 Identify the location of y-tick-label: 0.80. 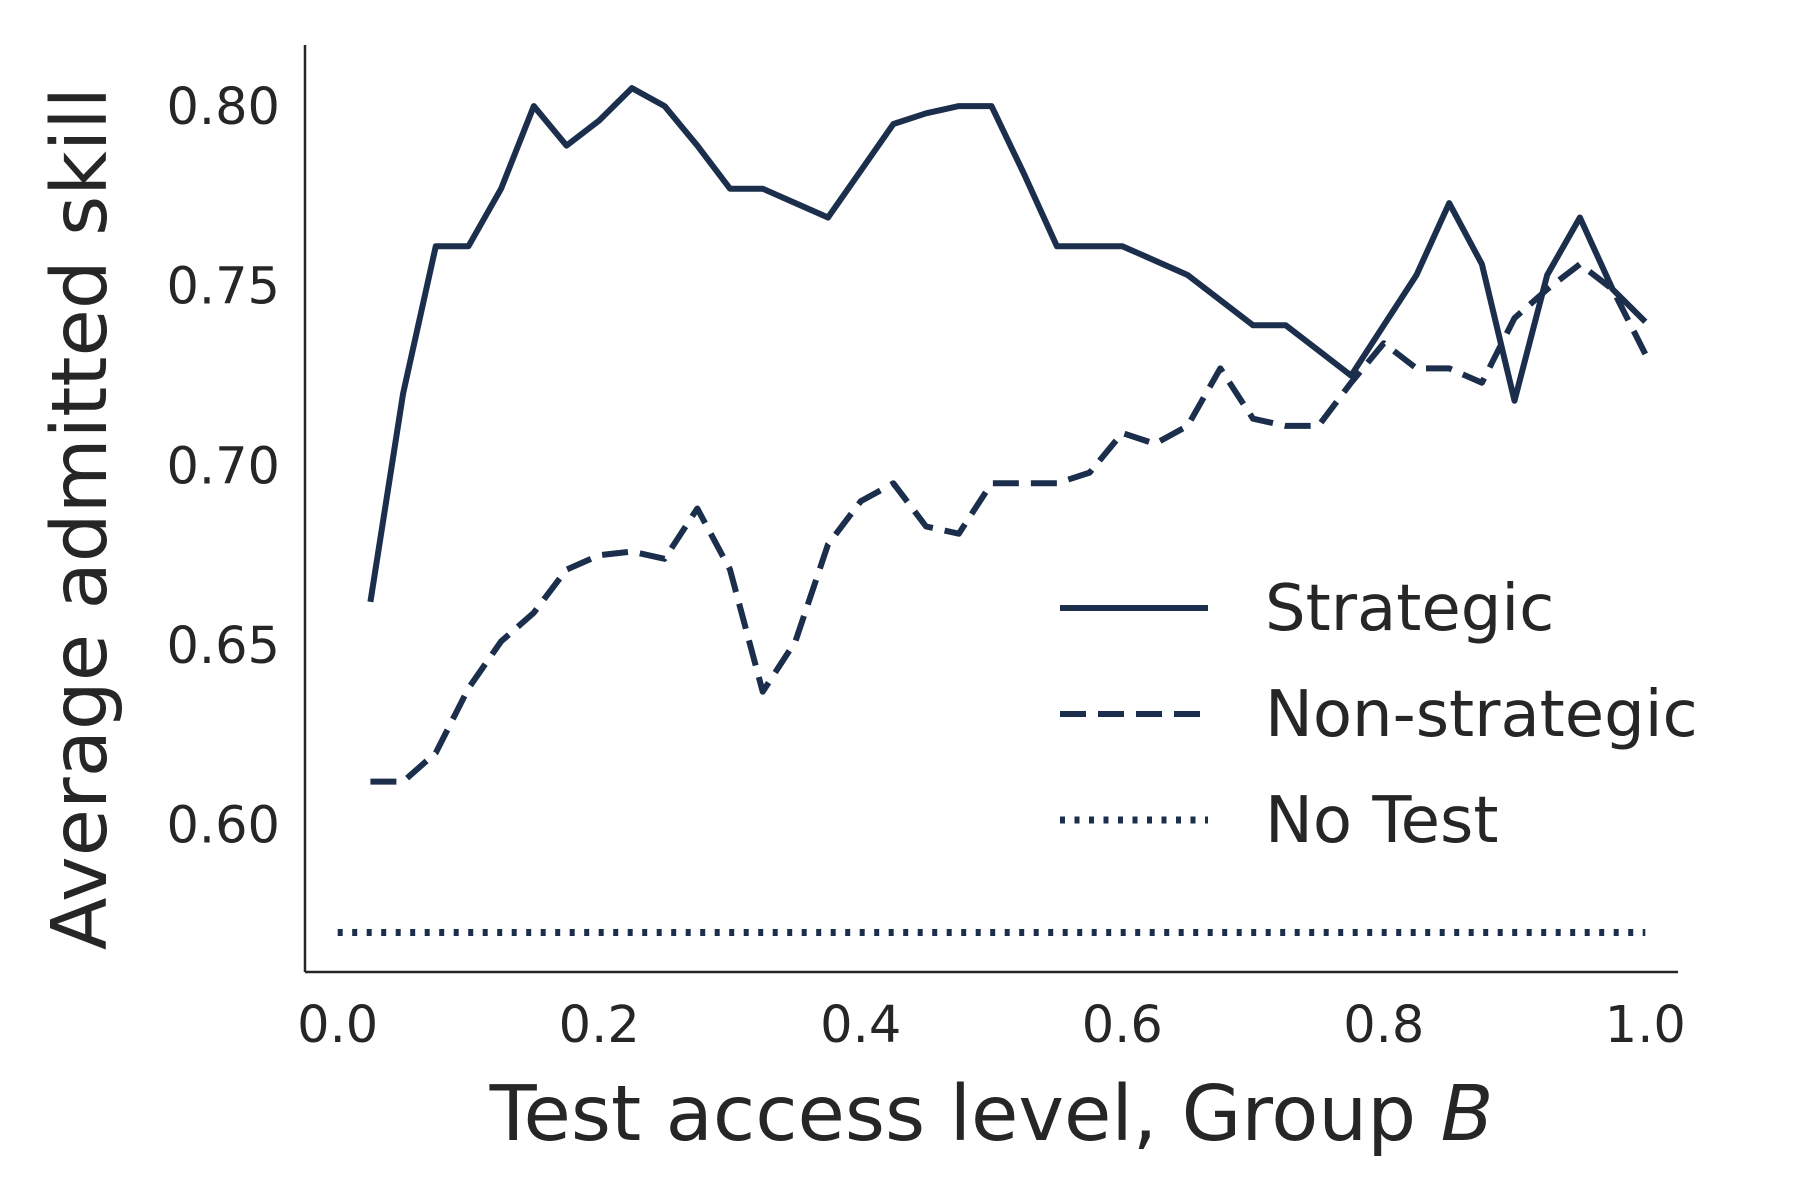
(223, 107).